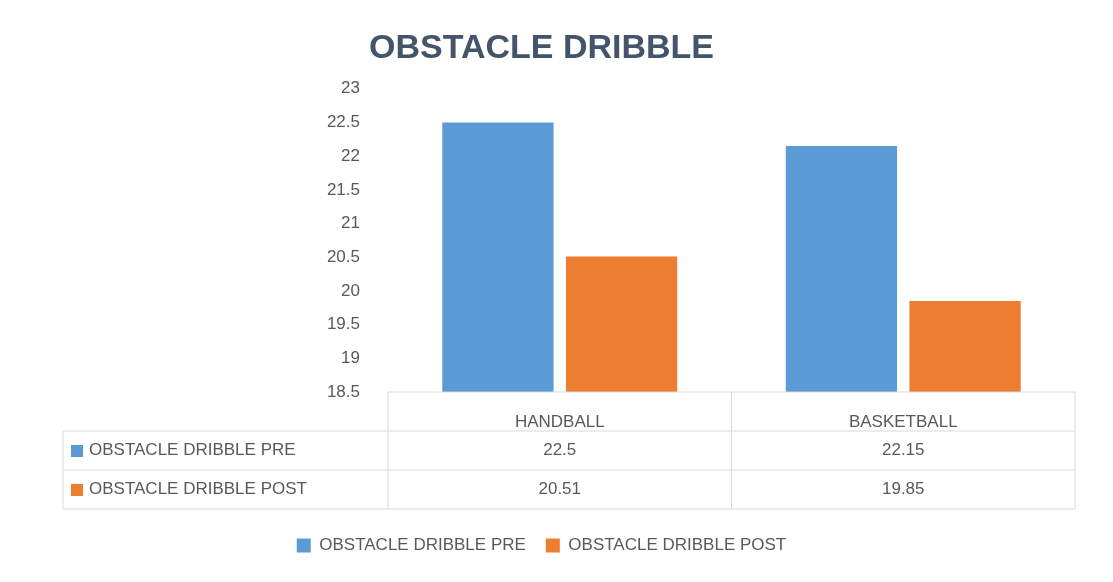  What do you see at coordinates (559, 421) in the screenshot?
I see `x-tick-label: HANDBALL` at bounding box center [559, 421].